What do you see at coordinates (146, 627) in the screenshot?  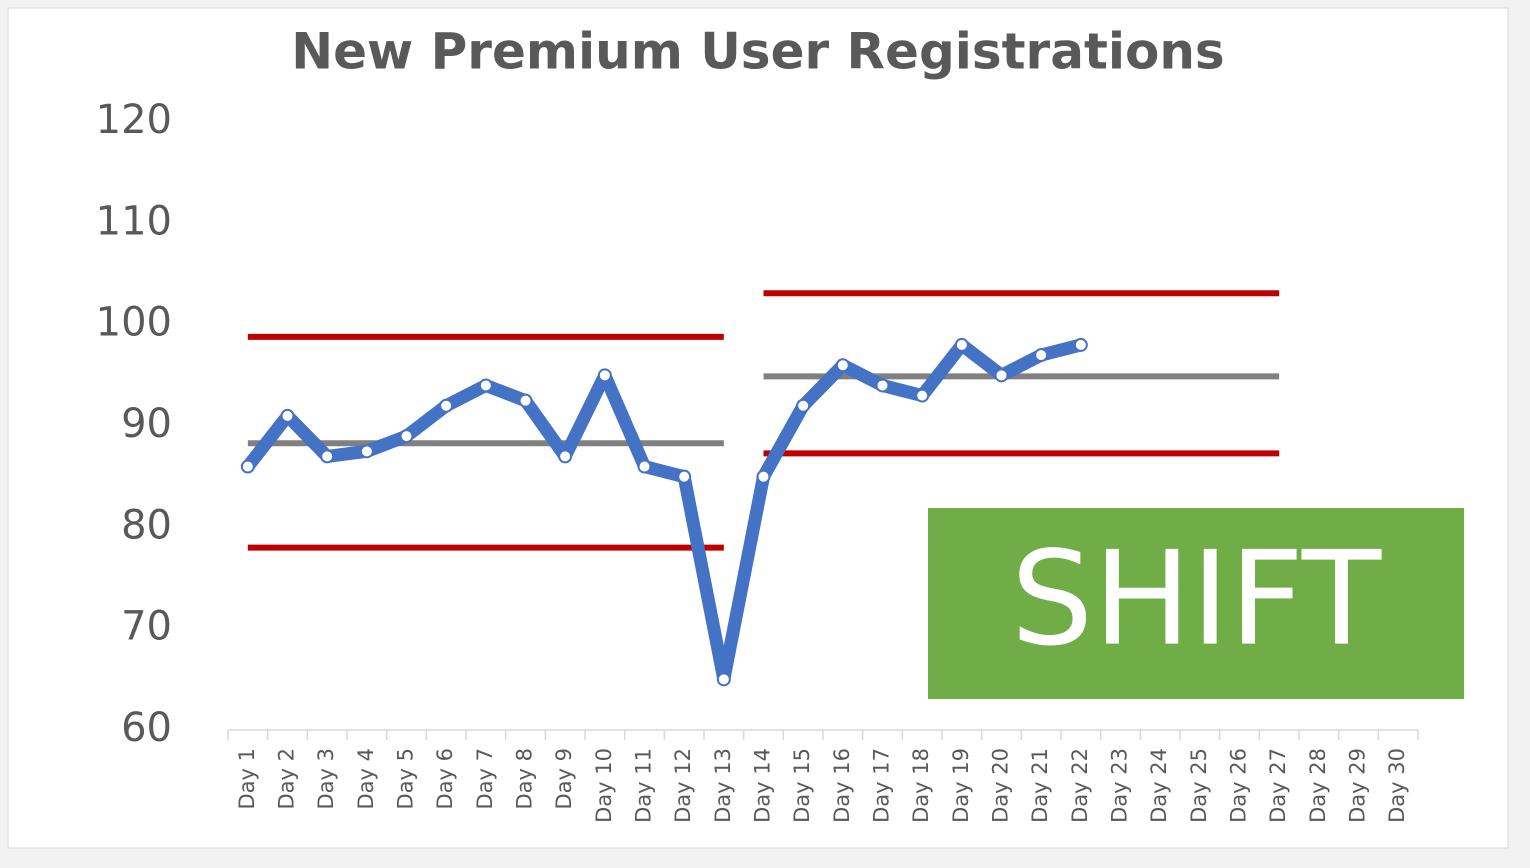 I see `y-tick-label: 70` at bounding box center [146, 627].